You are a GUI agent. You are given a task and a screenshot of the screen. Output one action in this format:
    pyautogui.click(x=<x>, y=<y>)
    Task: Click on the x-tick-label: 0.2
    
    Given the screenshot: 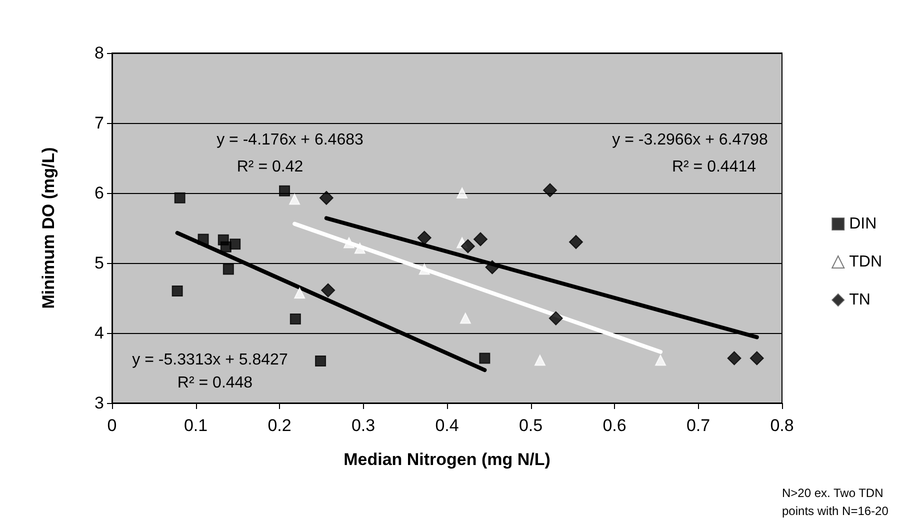 What is the action you would take?
    pyautogui.click(x=280, y=425)
    